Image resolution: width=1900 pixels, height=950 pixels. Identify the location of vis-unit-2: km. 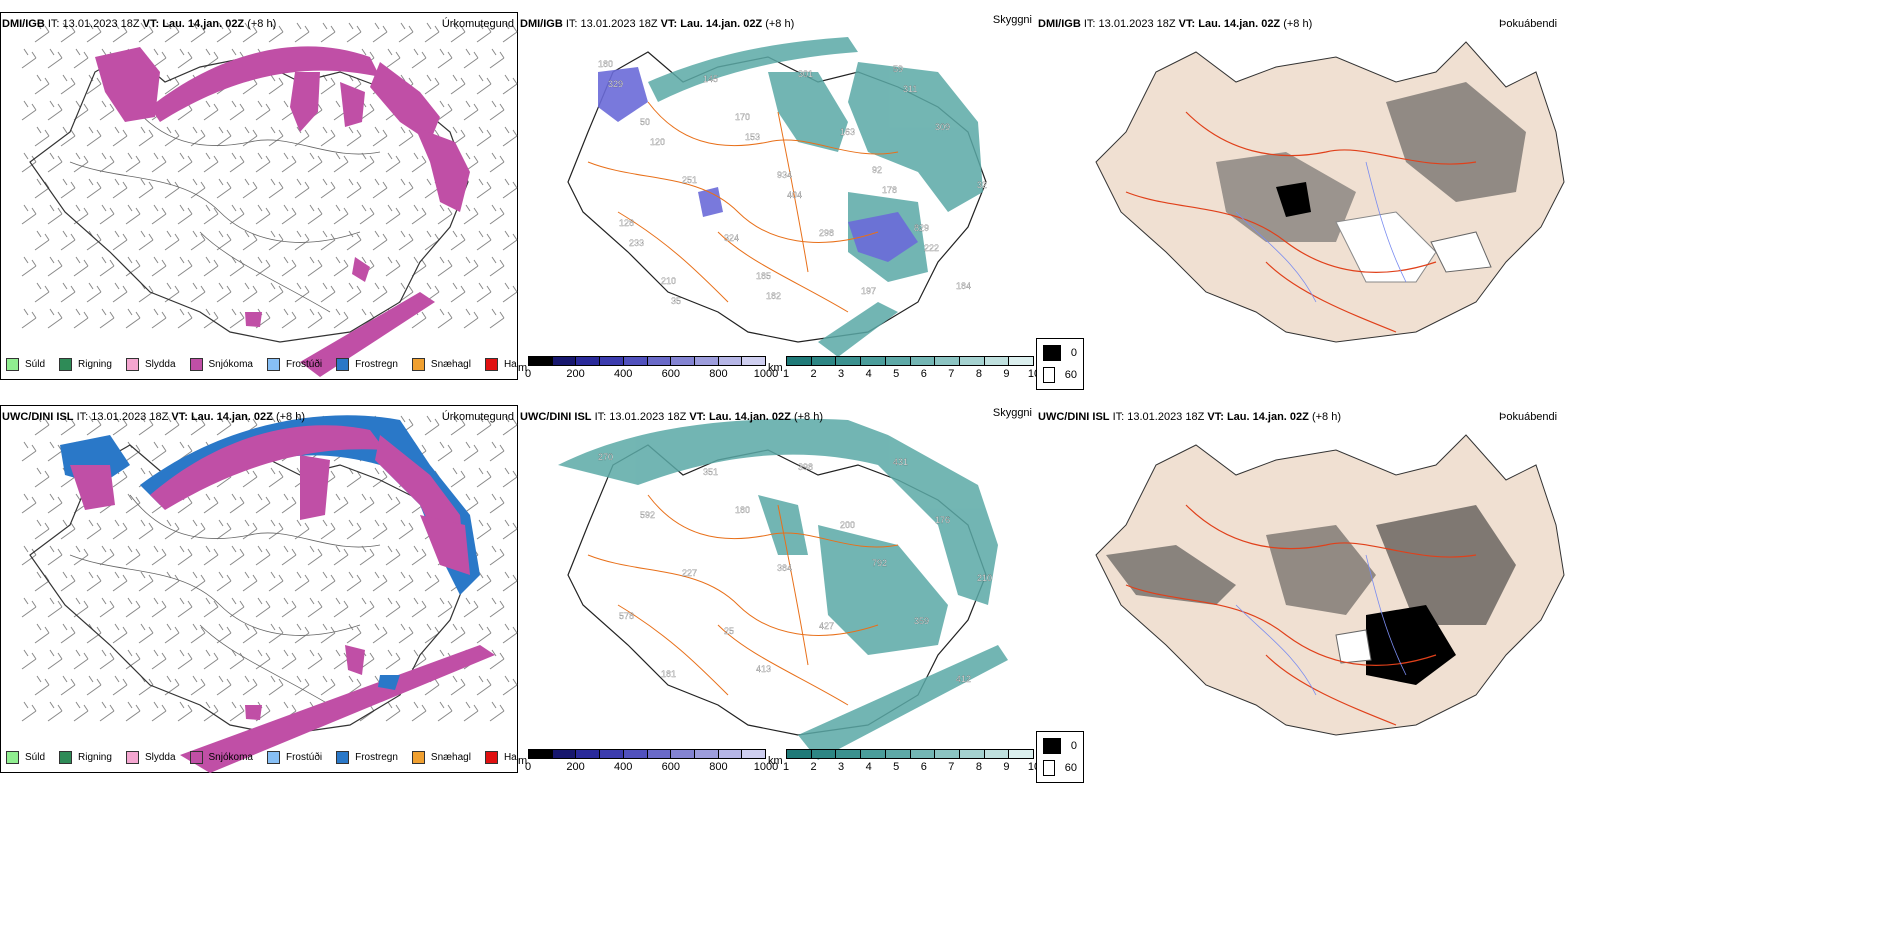
(775, 761).